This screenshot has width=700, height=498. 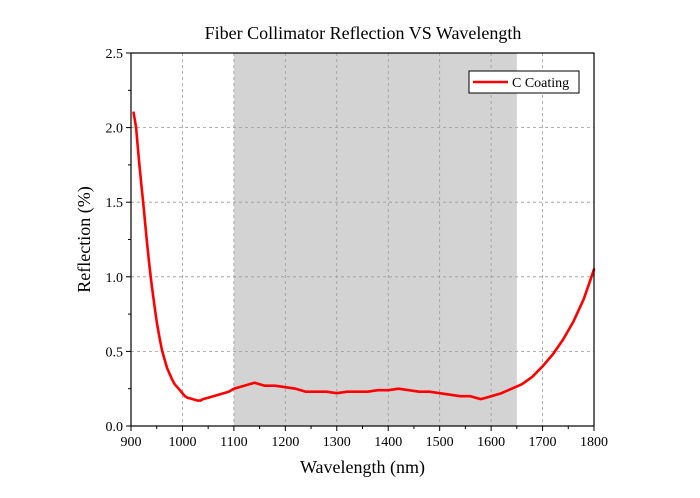 I want to click on x-tick-label: 1800, so click(x=594, y=442).